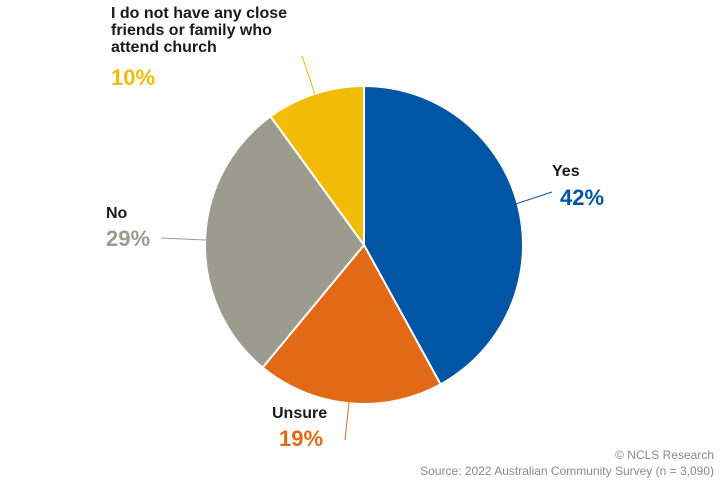  What do you see at coordinates (566, 171) in the screenshot?
I see `slice-label-1: Yes` at bounding box center [566, 171].